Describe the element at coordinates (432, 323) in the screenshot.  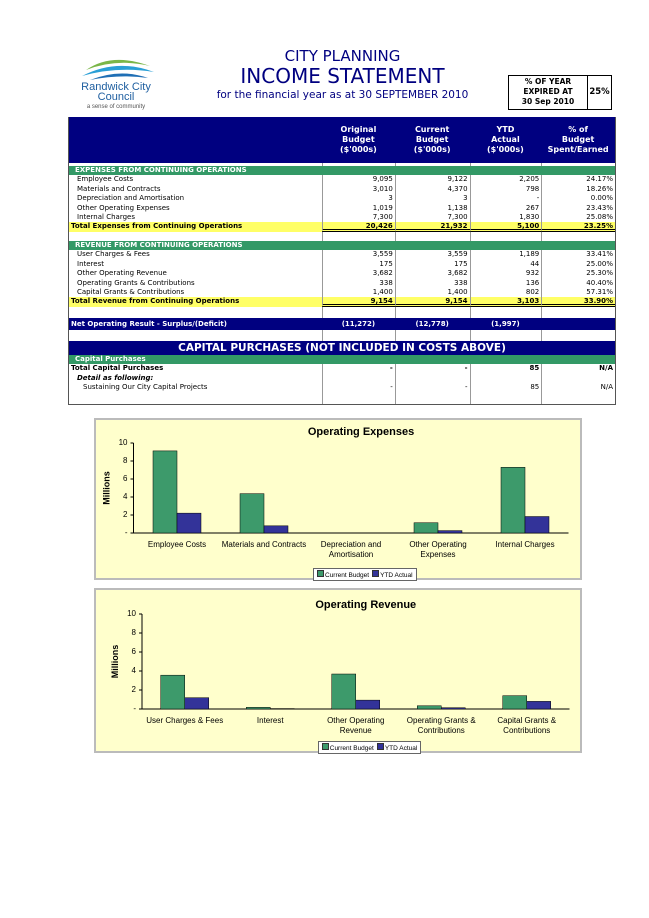
I see `table-value: (12,778)` at that location.